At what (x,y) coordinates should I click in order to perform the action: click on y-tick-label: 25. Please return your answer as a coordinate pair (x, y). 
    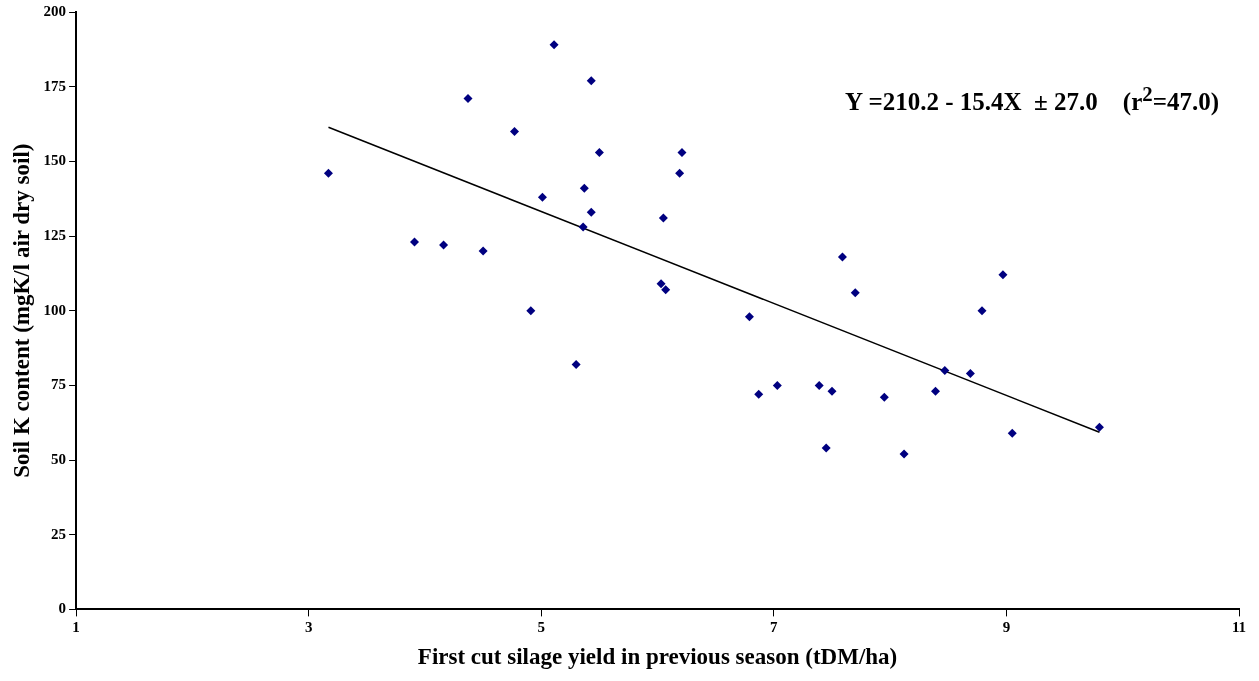
    Looking at the image, I should click on (59, 533).